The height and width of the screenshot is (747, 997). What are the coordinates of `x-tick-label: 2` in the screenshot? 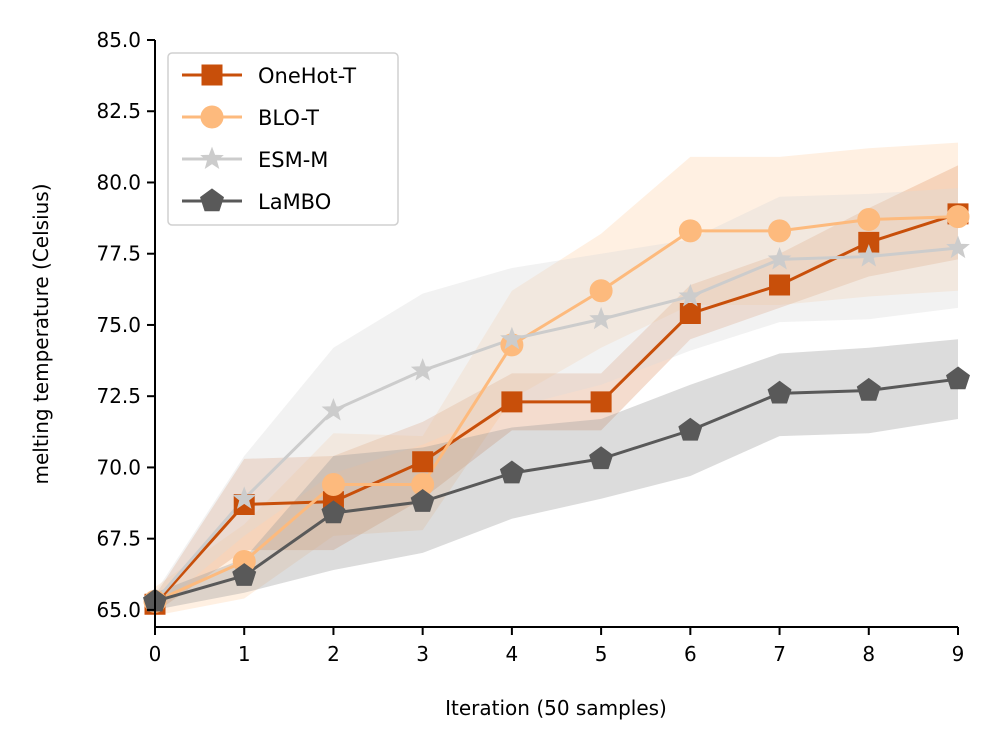 It's located at (333, 654).